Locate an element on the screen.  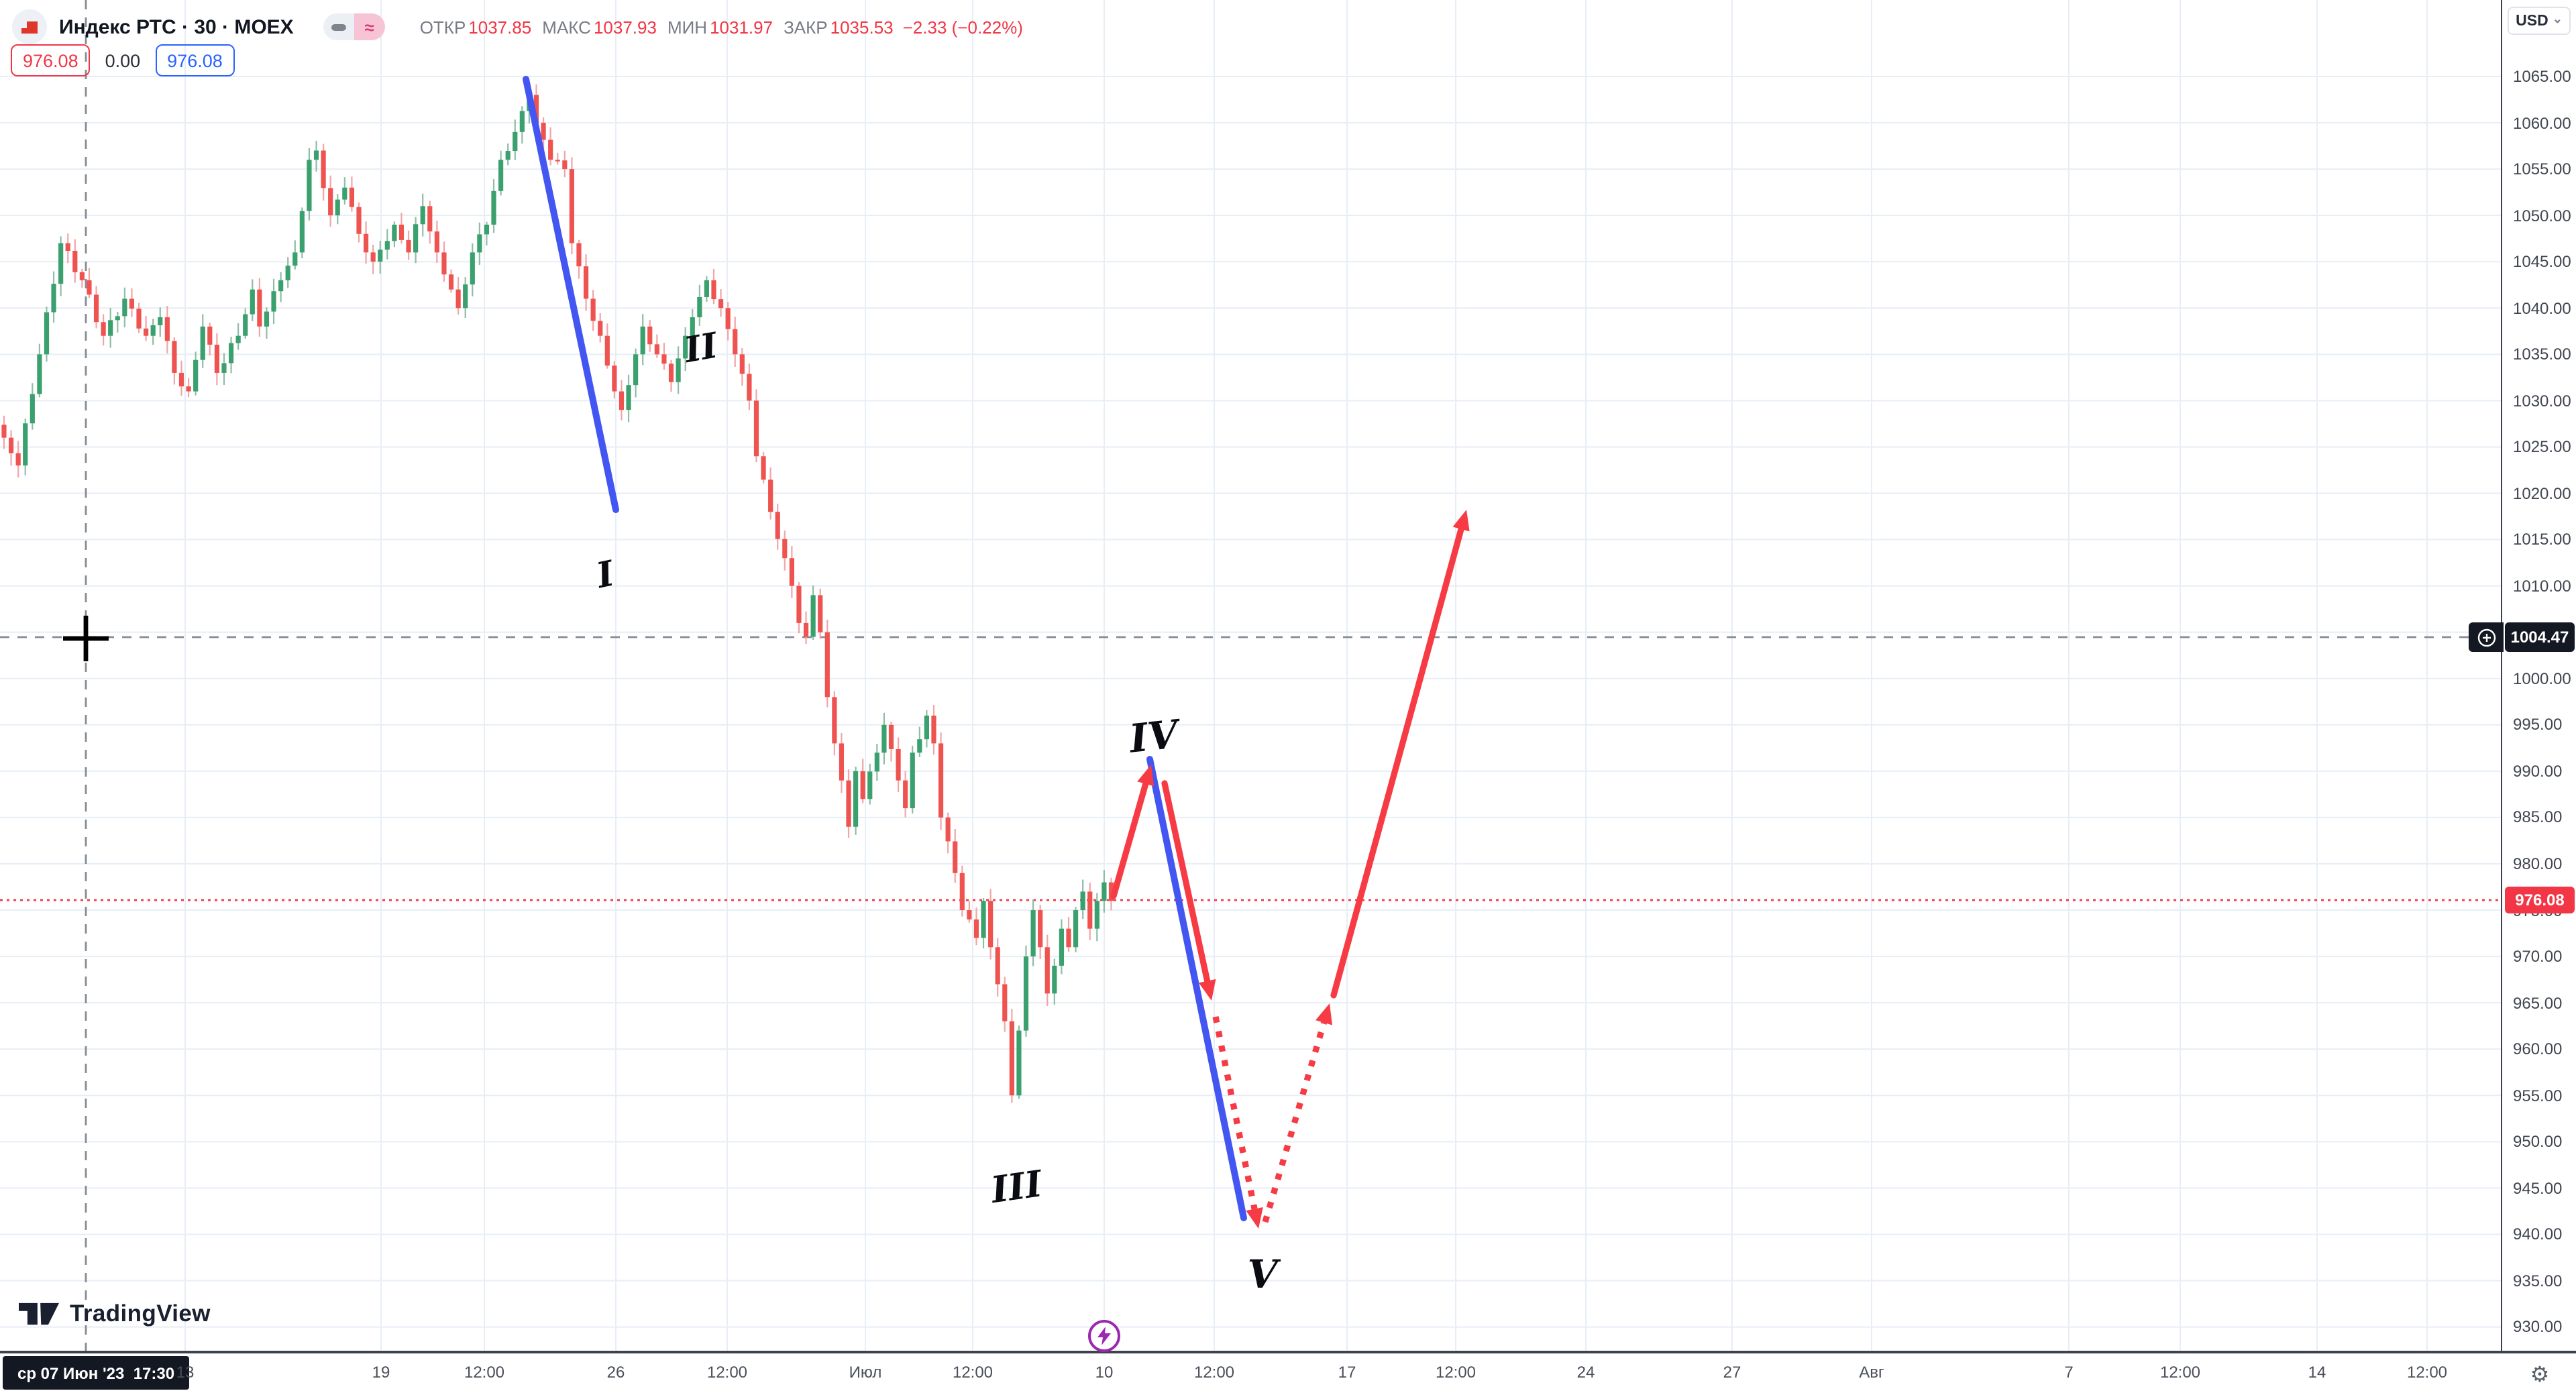
lightning-event-icon is located at coordinates (1104, 1336).